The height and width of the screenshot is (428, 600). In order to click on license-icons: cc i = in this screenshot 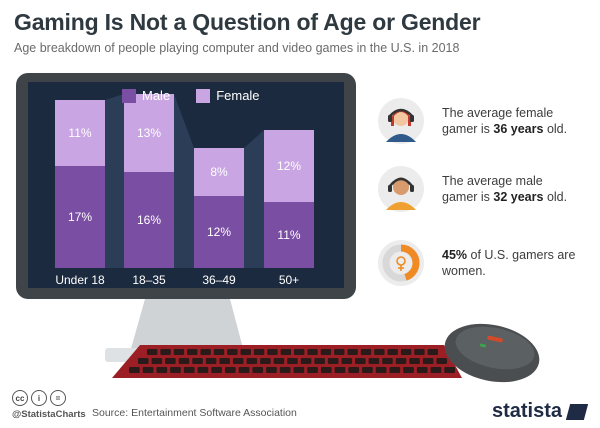, I will do `click(39, 398)`.